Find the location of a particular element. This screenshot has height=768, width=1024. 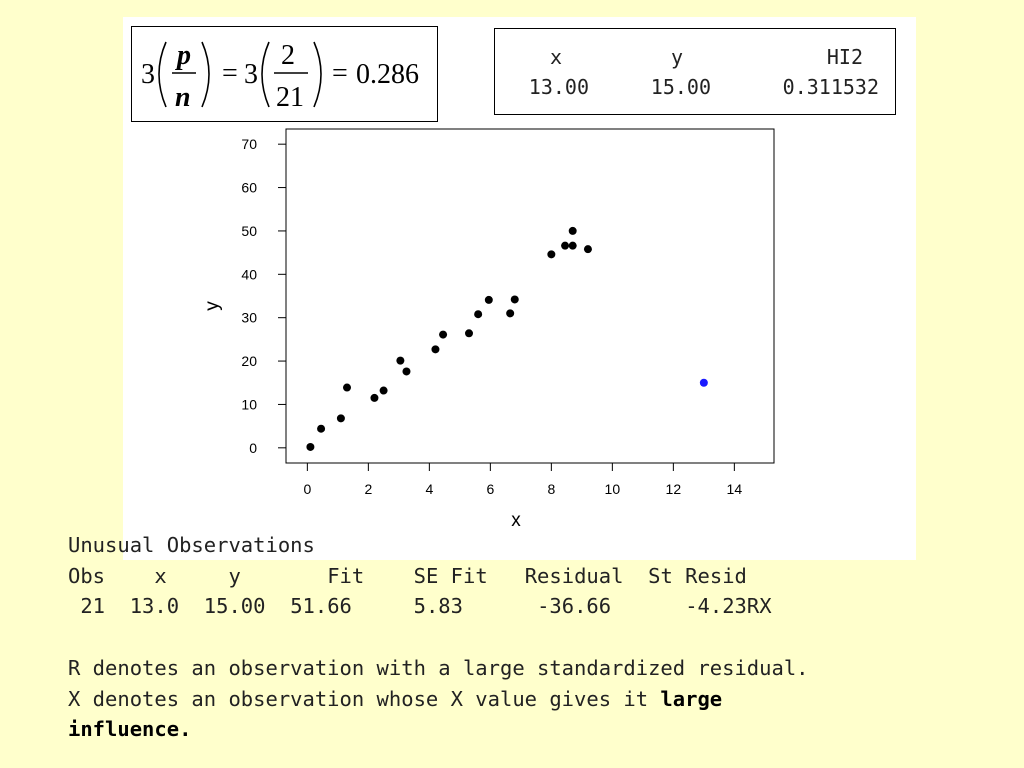

x-note-bold-influence: influence. is located at coordinates (130, 729).